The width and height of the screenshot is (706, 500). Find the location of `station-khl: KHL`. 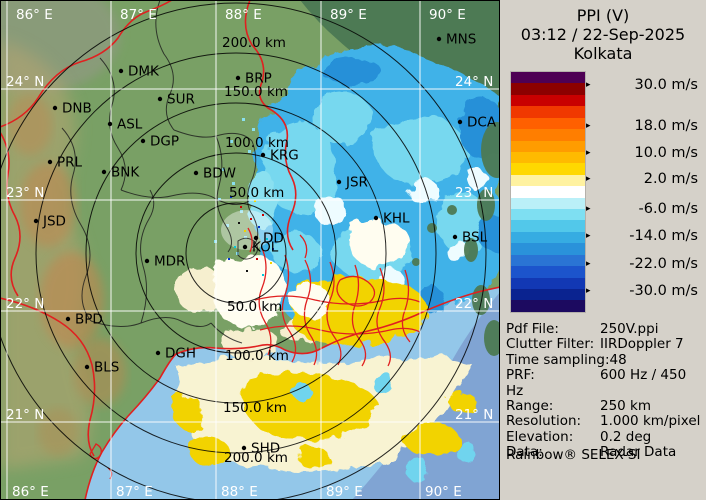

station-khl: KHL is located at coordinates (391, 219).